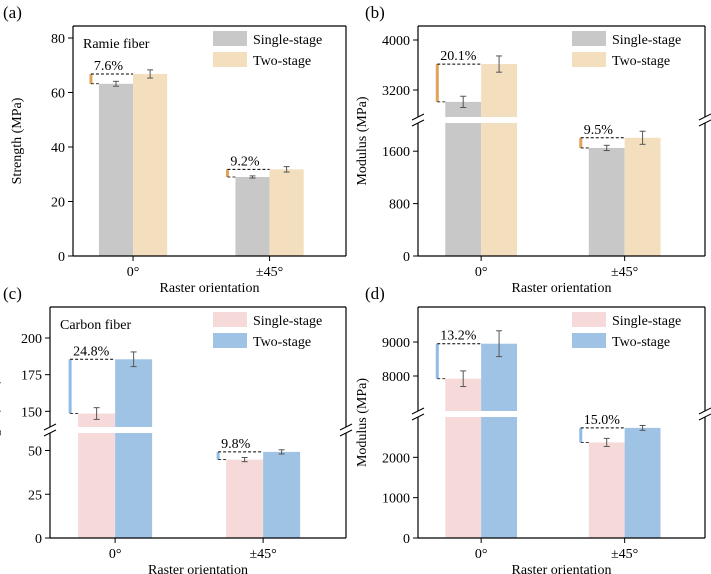 This screenshot has width=711, height=574. I want to click on y-tick-label: 1600, so click(396, 152).